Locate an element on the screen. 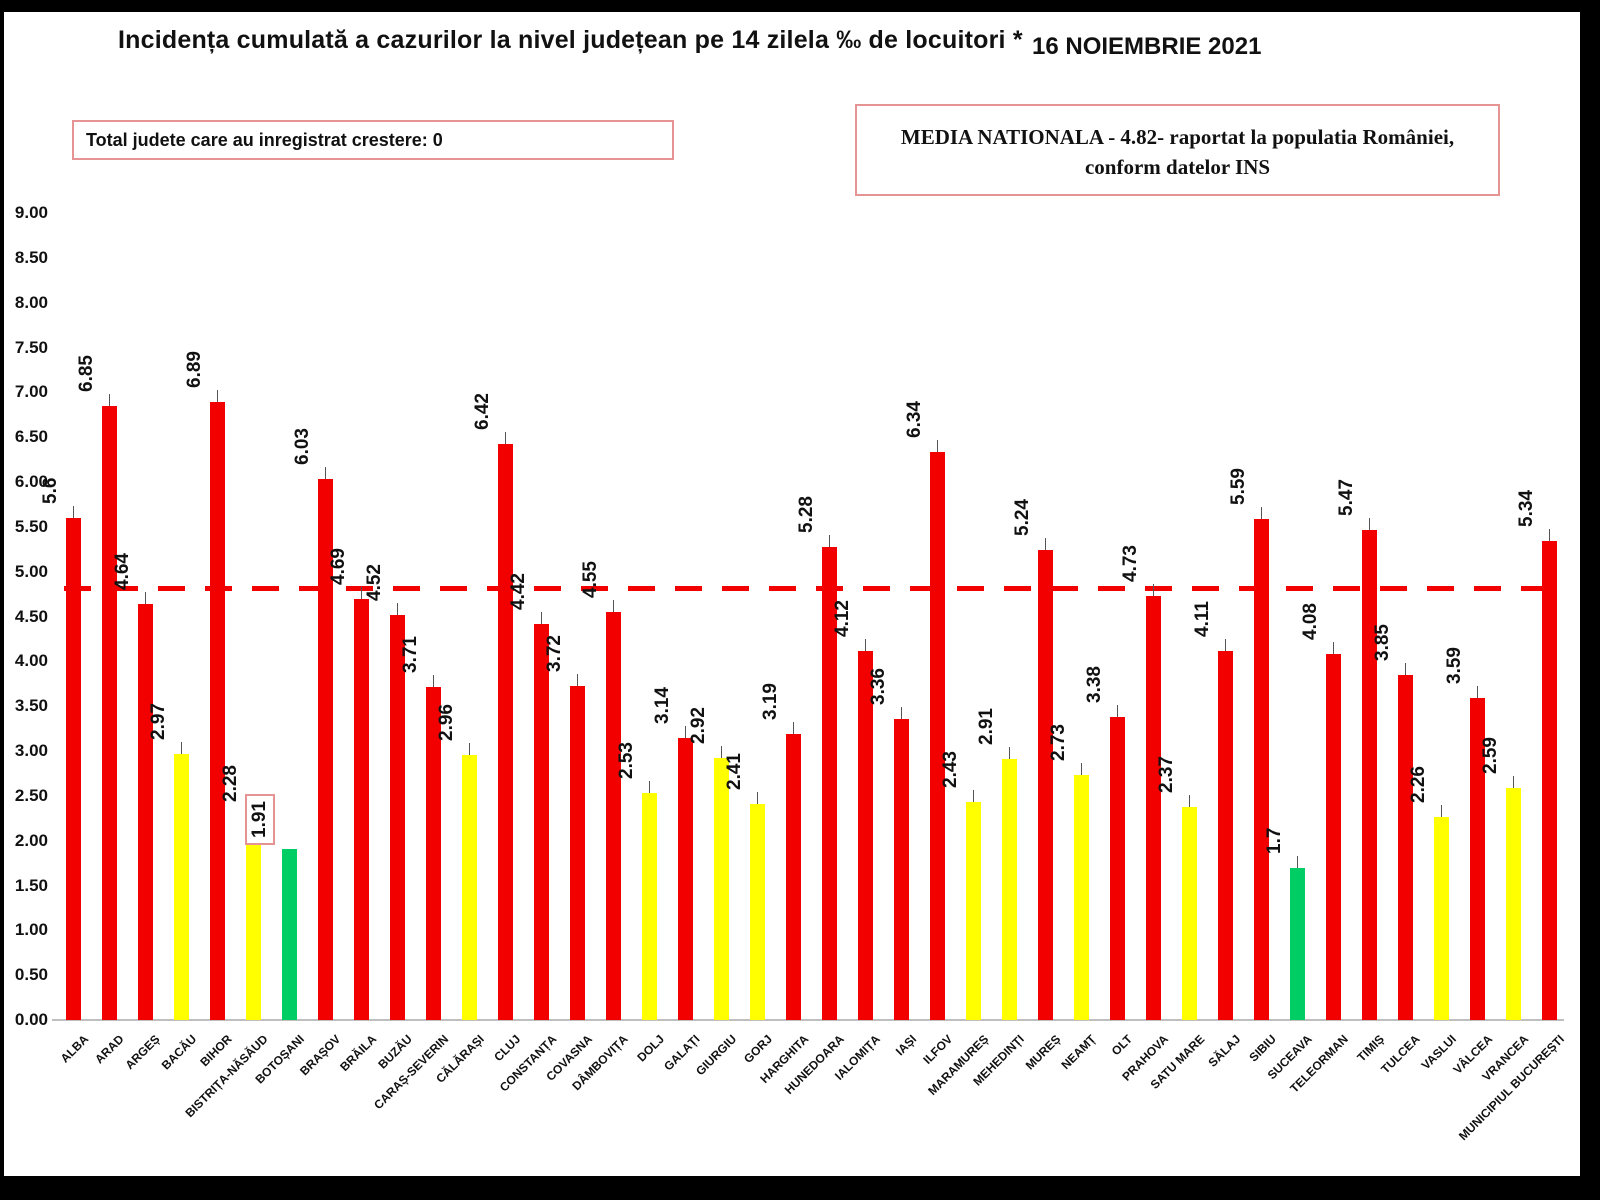  bar-BRAȘOV is located at coordinates (325, 749).